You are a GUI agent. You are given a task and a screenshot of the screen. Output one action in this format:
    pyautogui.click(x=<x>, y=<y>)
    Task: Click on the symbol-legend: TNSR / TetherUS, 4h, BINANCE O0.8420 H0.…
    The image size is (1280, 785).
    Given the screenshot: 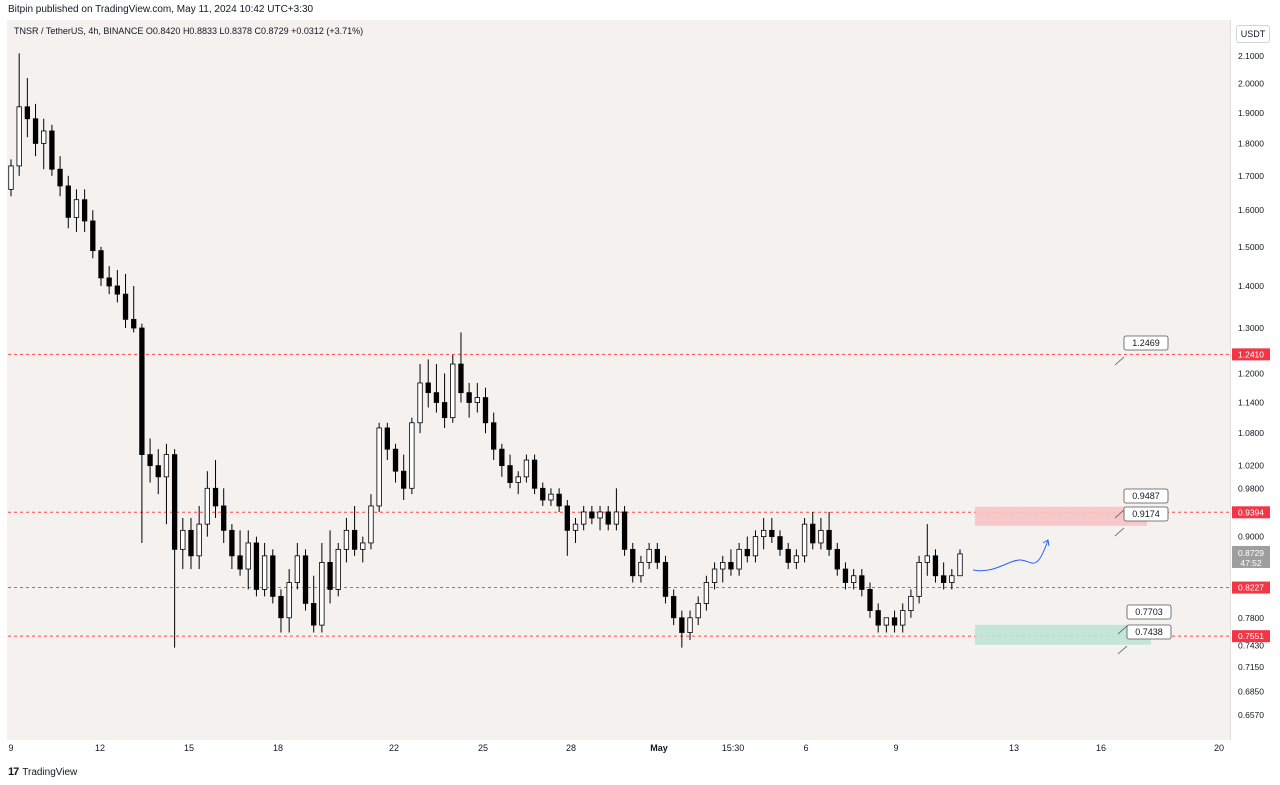 What is the action you would take?
    pyautogui.click(x=188, y=31)
    